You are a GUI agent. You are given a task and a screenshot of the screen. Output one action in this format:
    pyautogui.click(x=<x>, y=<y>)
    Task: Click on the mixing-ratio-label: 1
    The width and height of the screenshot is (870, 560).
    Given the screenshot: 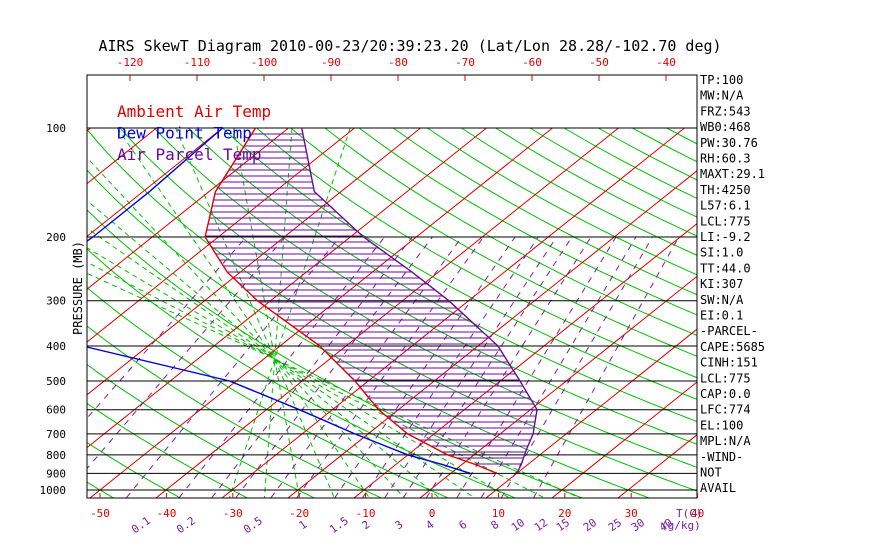 What is the action you would take?
    pyautogui.click(x=303, y=525)
    